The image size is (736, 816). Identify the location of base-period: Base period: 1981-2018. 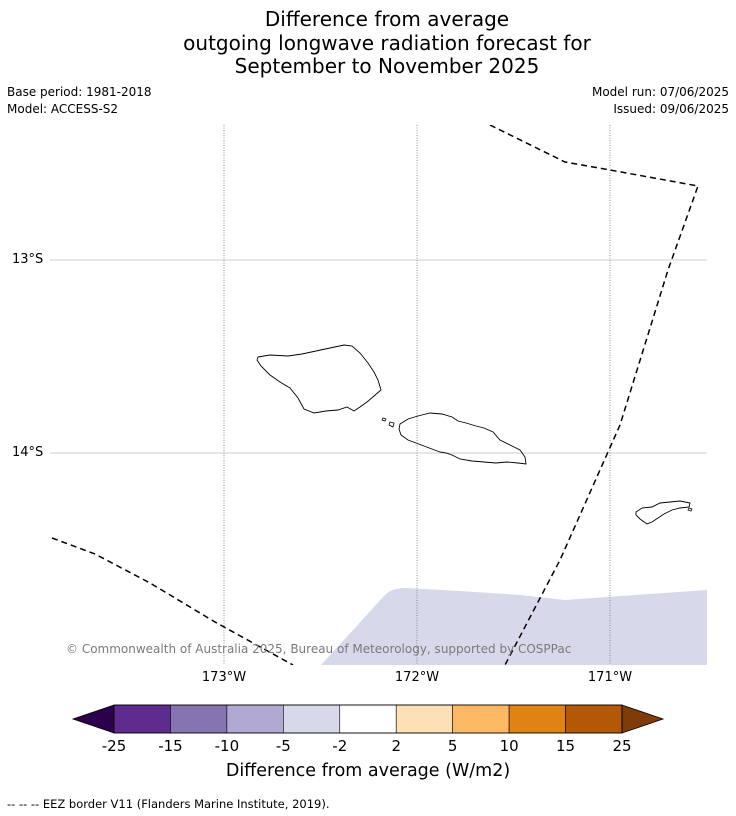
(79, 92).